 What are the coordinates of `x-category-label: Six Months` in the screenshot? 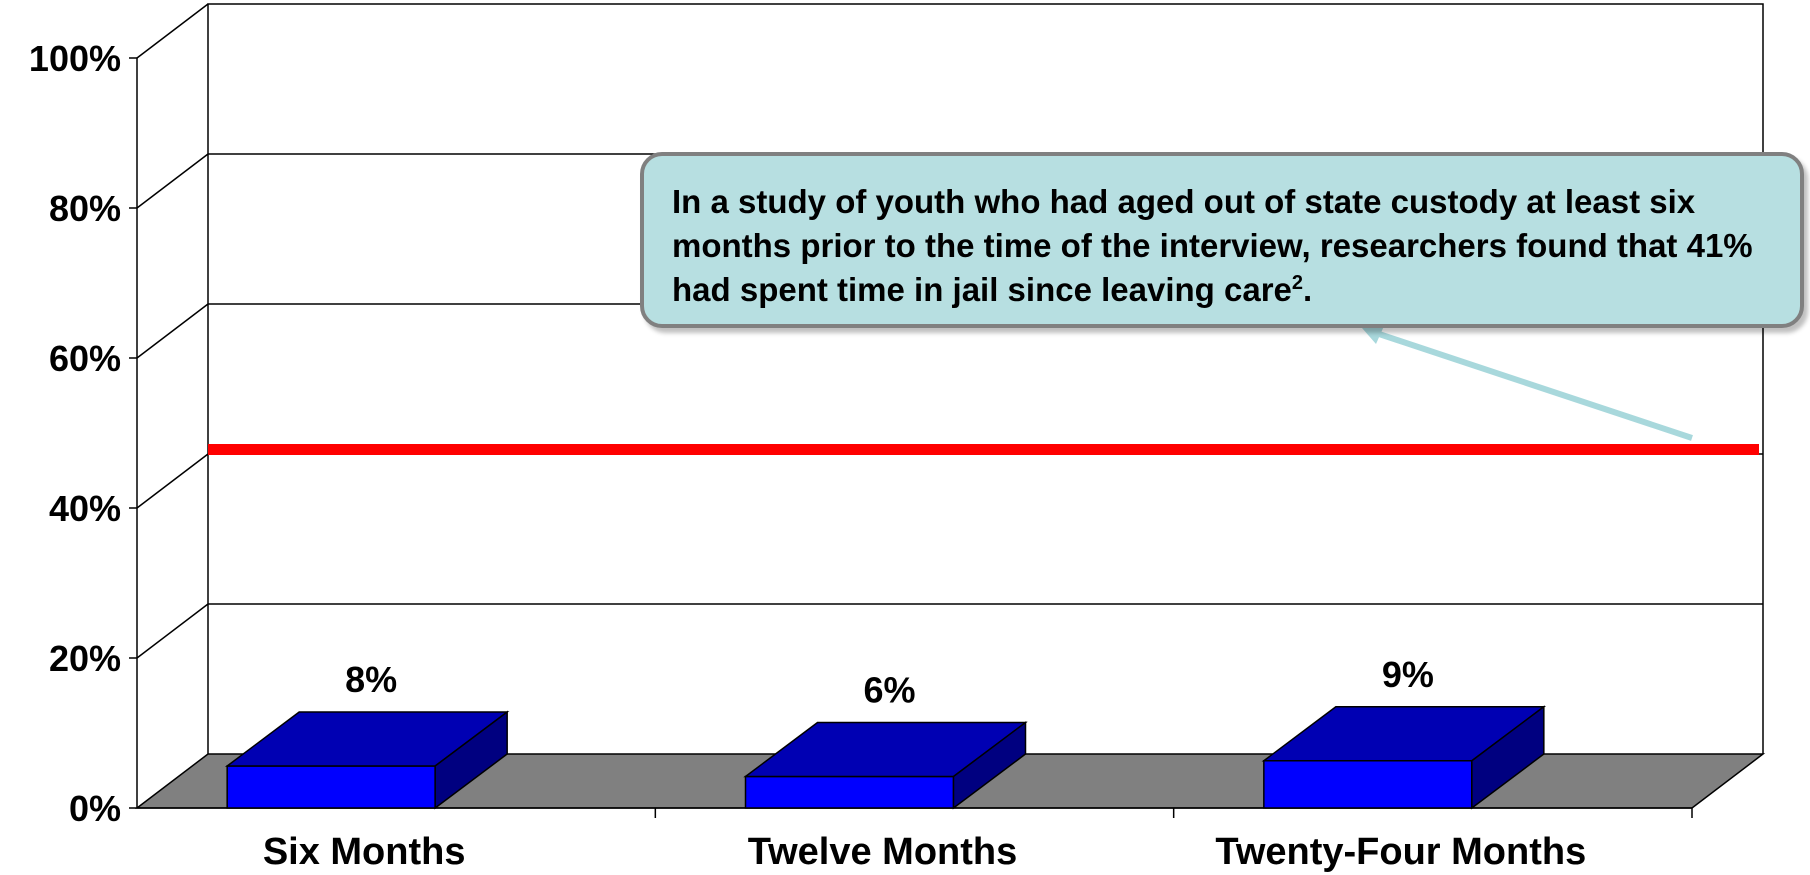 It's located at (364, 852).